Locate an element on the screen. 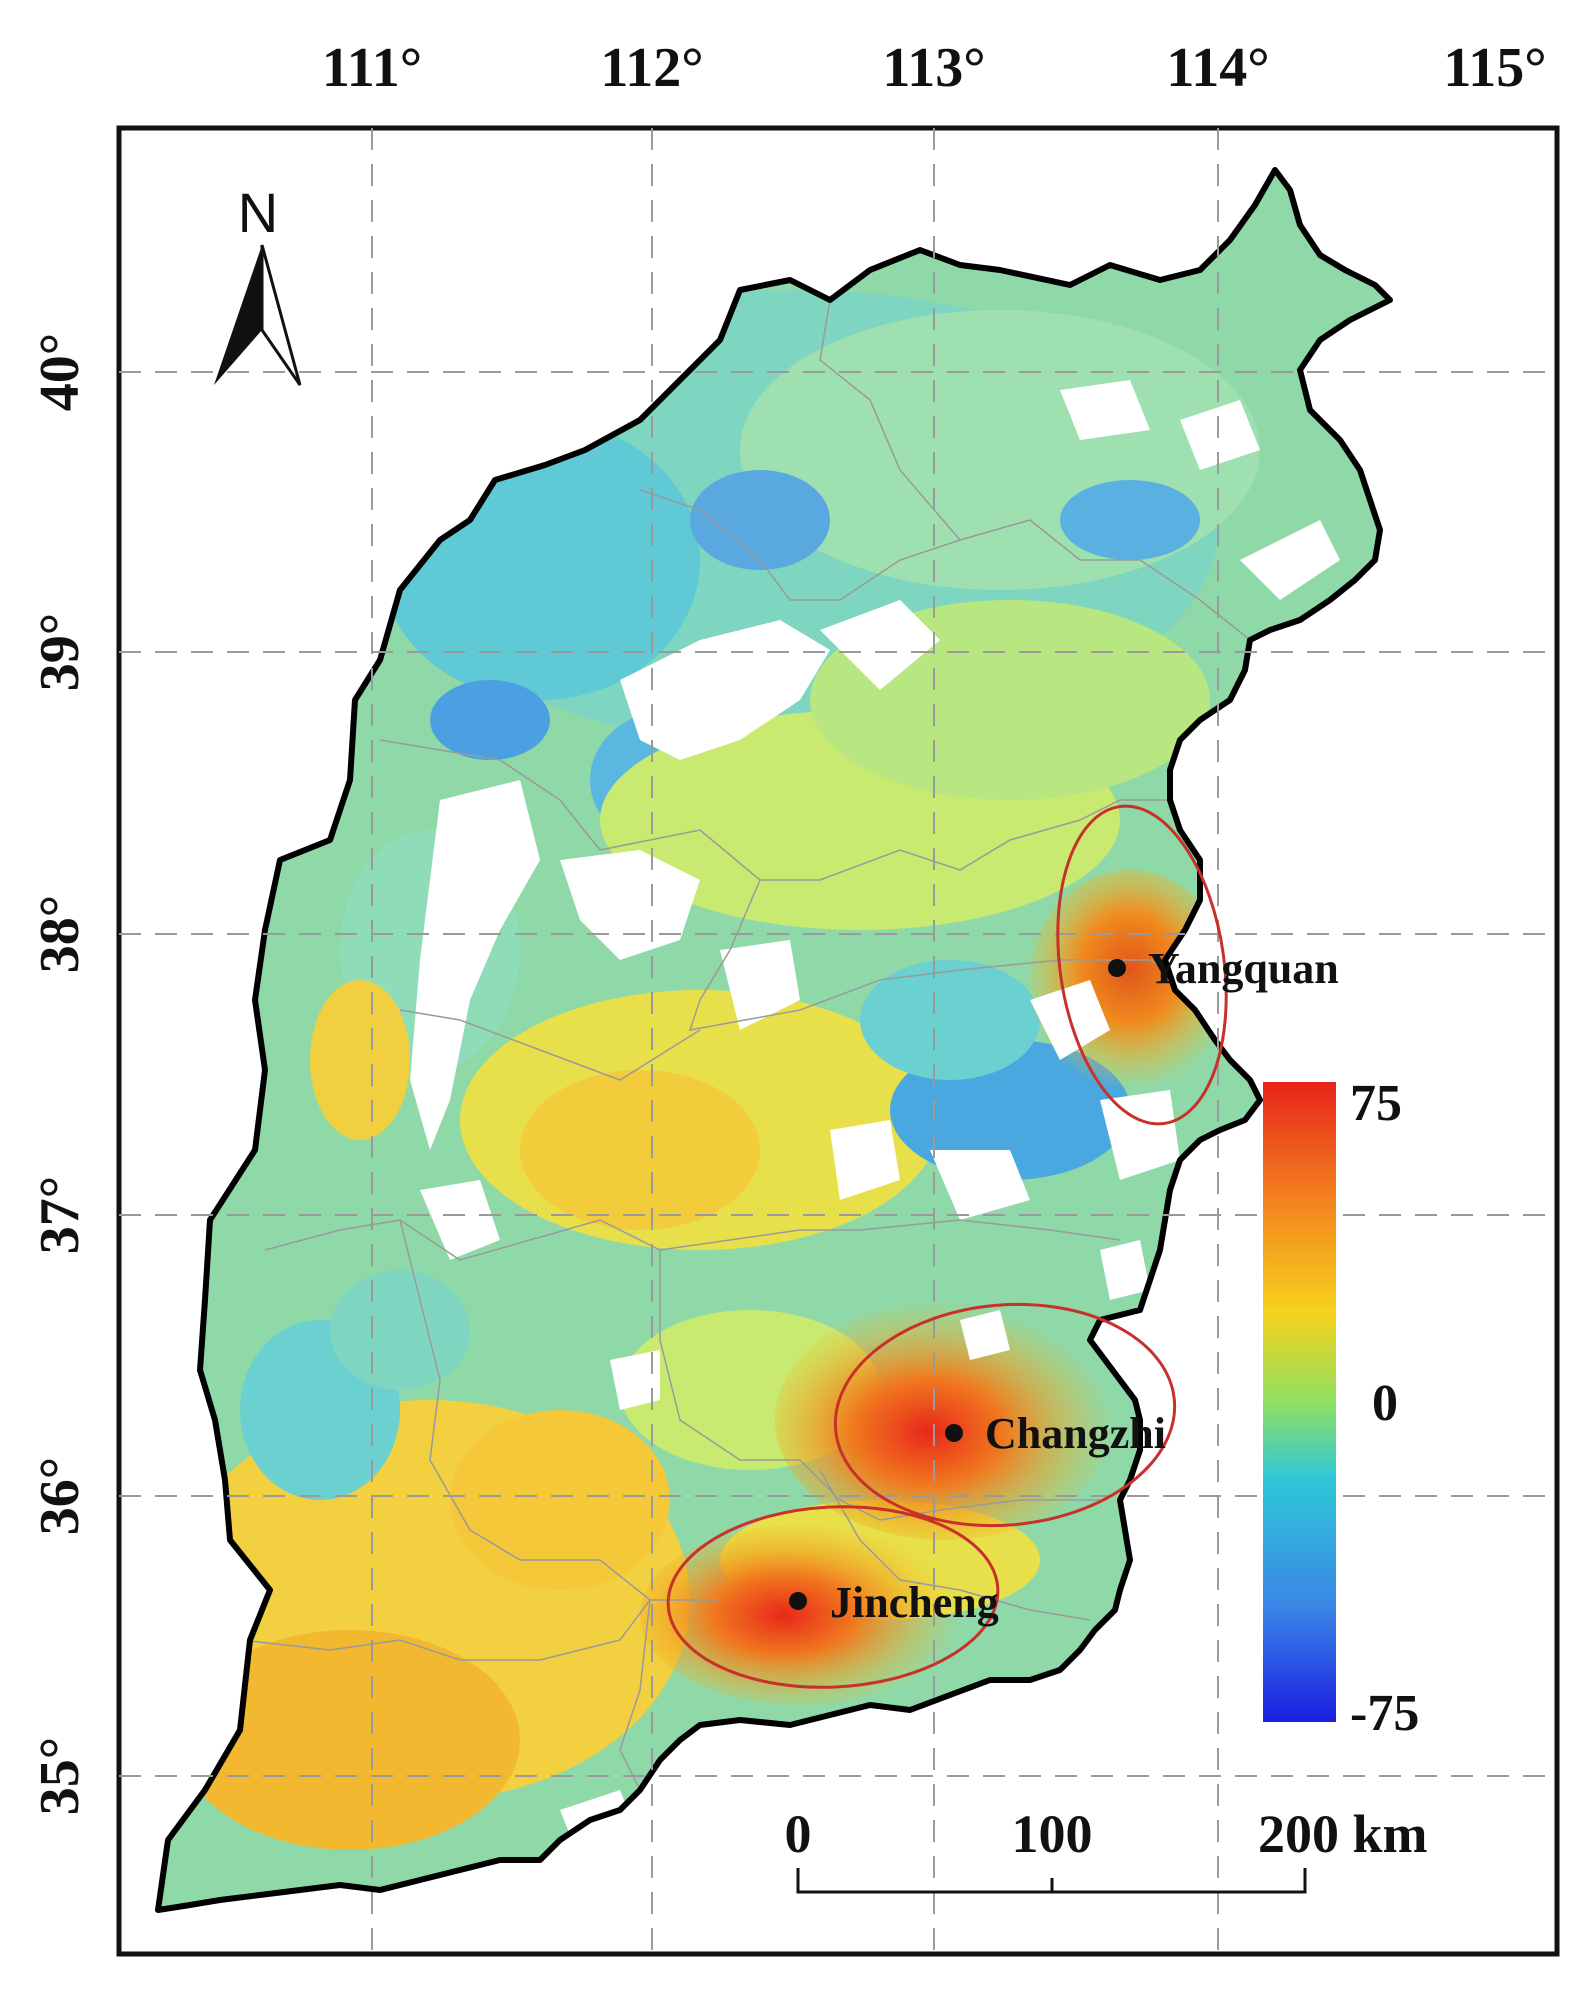  lon-label-113: 113° is located at coordinates (933, 68).